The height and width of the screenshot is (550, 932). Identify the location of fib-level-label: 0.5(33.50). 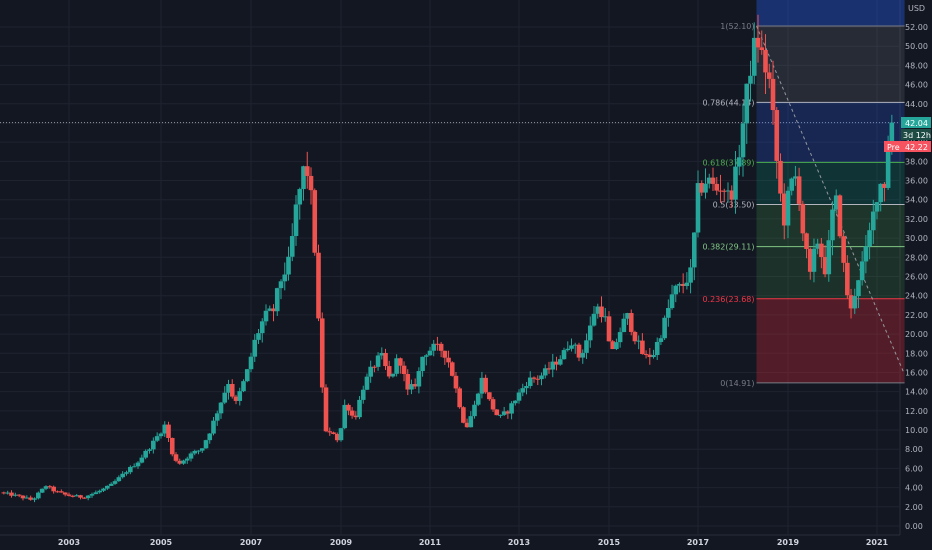
(734, 205).